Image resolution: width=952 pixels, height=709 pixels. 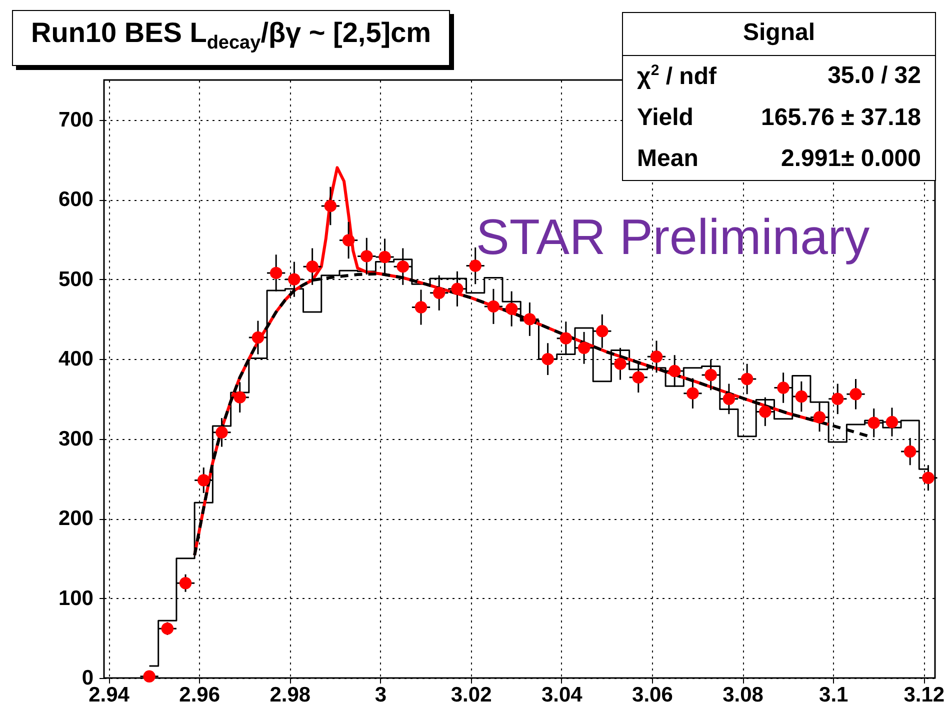 What do you see at coordinates (76, 120) in the screenshot?
I see `y-tick-label: 700` at bounding box center [76, 120].